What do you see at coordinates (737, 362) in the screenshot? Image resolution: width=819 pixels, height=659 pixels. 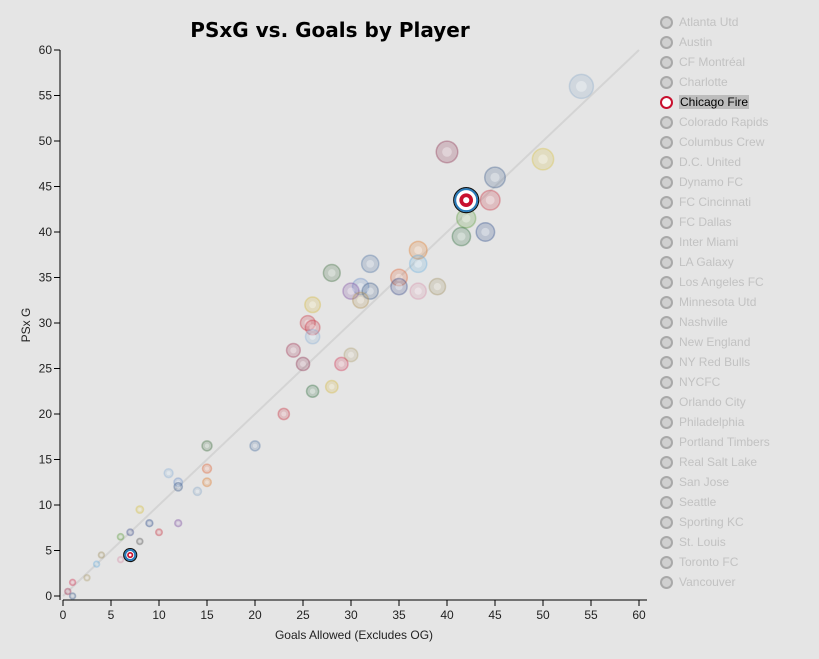 I see `legend-item: NY Red Bulls` at bounding box center [737, 362].